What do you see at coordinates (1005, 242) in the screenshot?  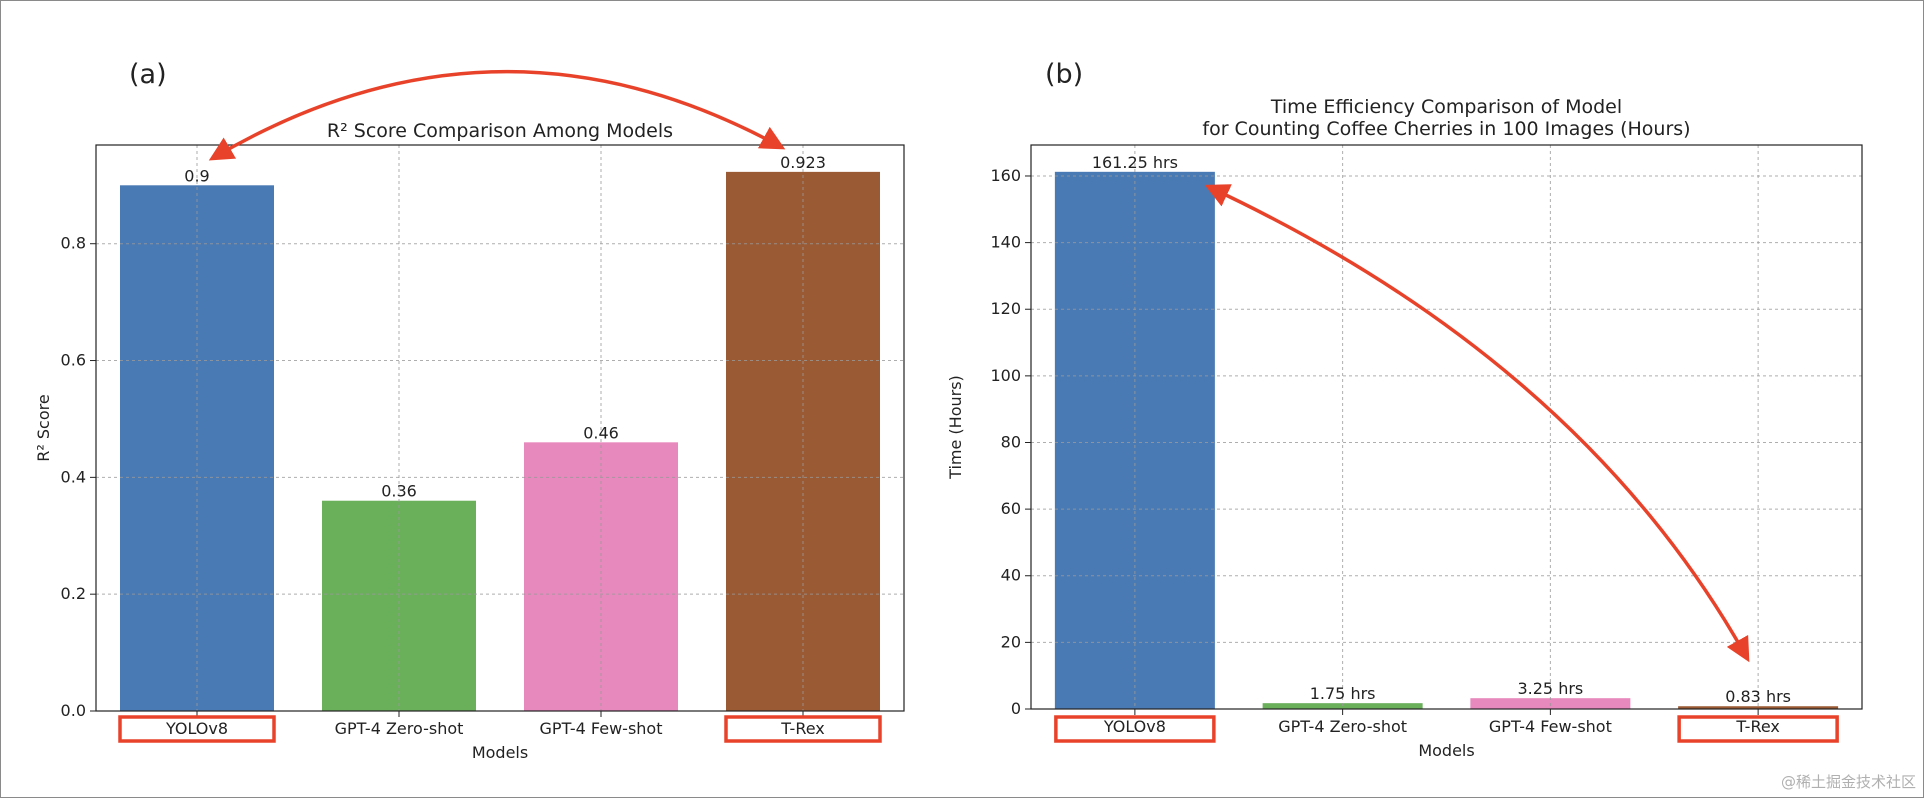 I see `y-tick-label: 140` at bounding box center [1005, 242].